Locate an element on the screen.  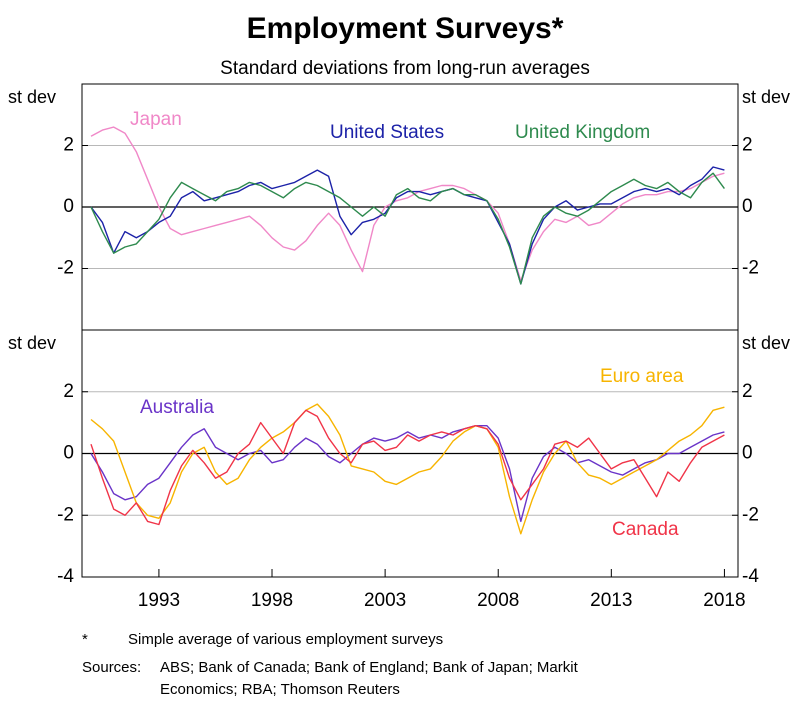
x-tick-label: 2003 is located at coordinates (385, 600).